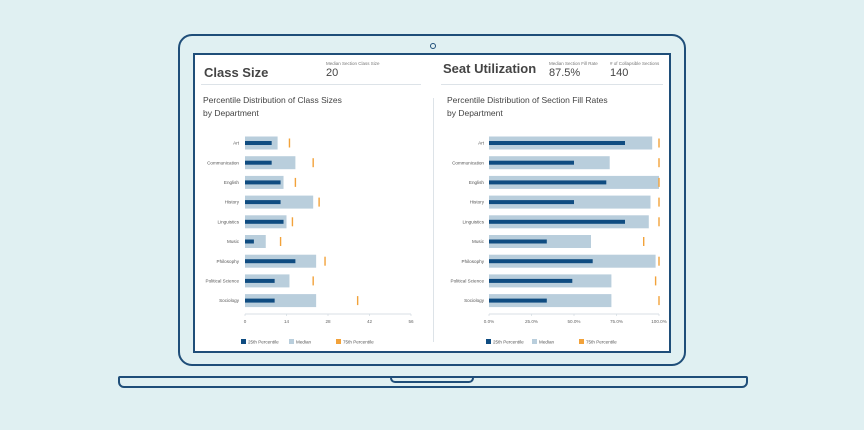 The width and height of the screenshot is (864, 430). I want to click on left-x-tick-label: 0, so click(245, 321).